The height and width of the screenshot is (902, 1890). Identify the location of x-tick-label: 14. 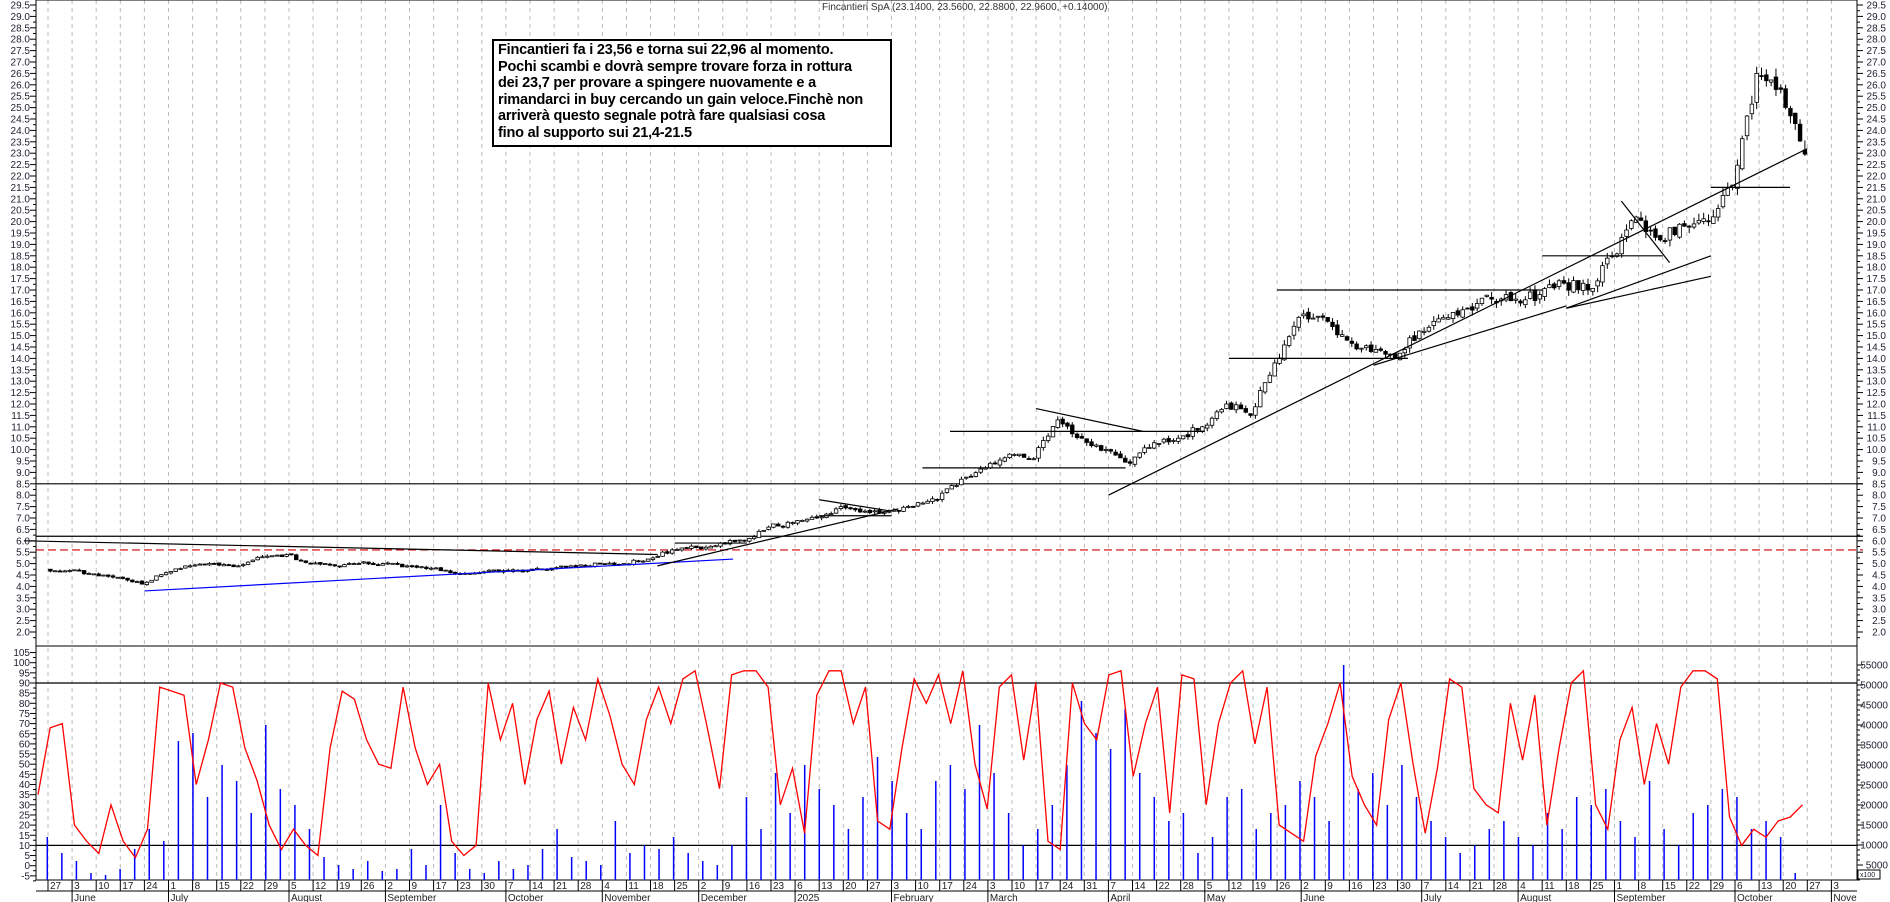
(538, 886).